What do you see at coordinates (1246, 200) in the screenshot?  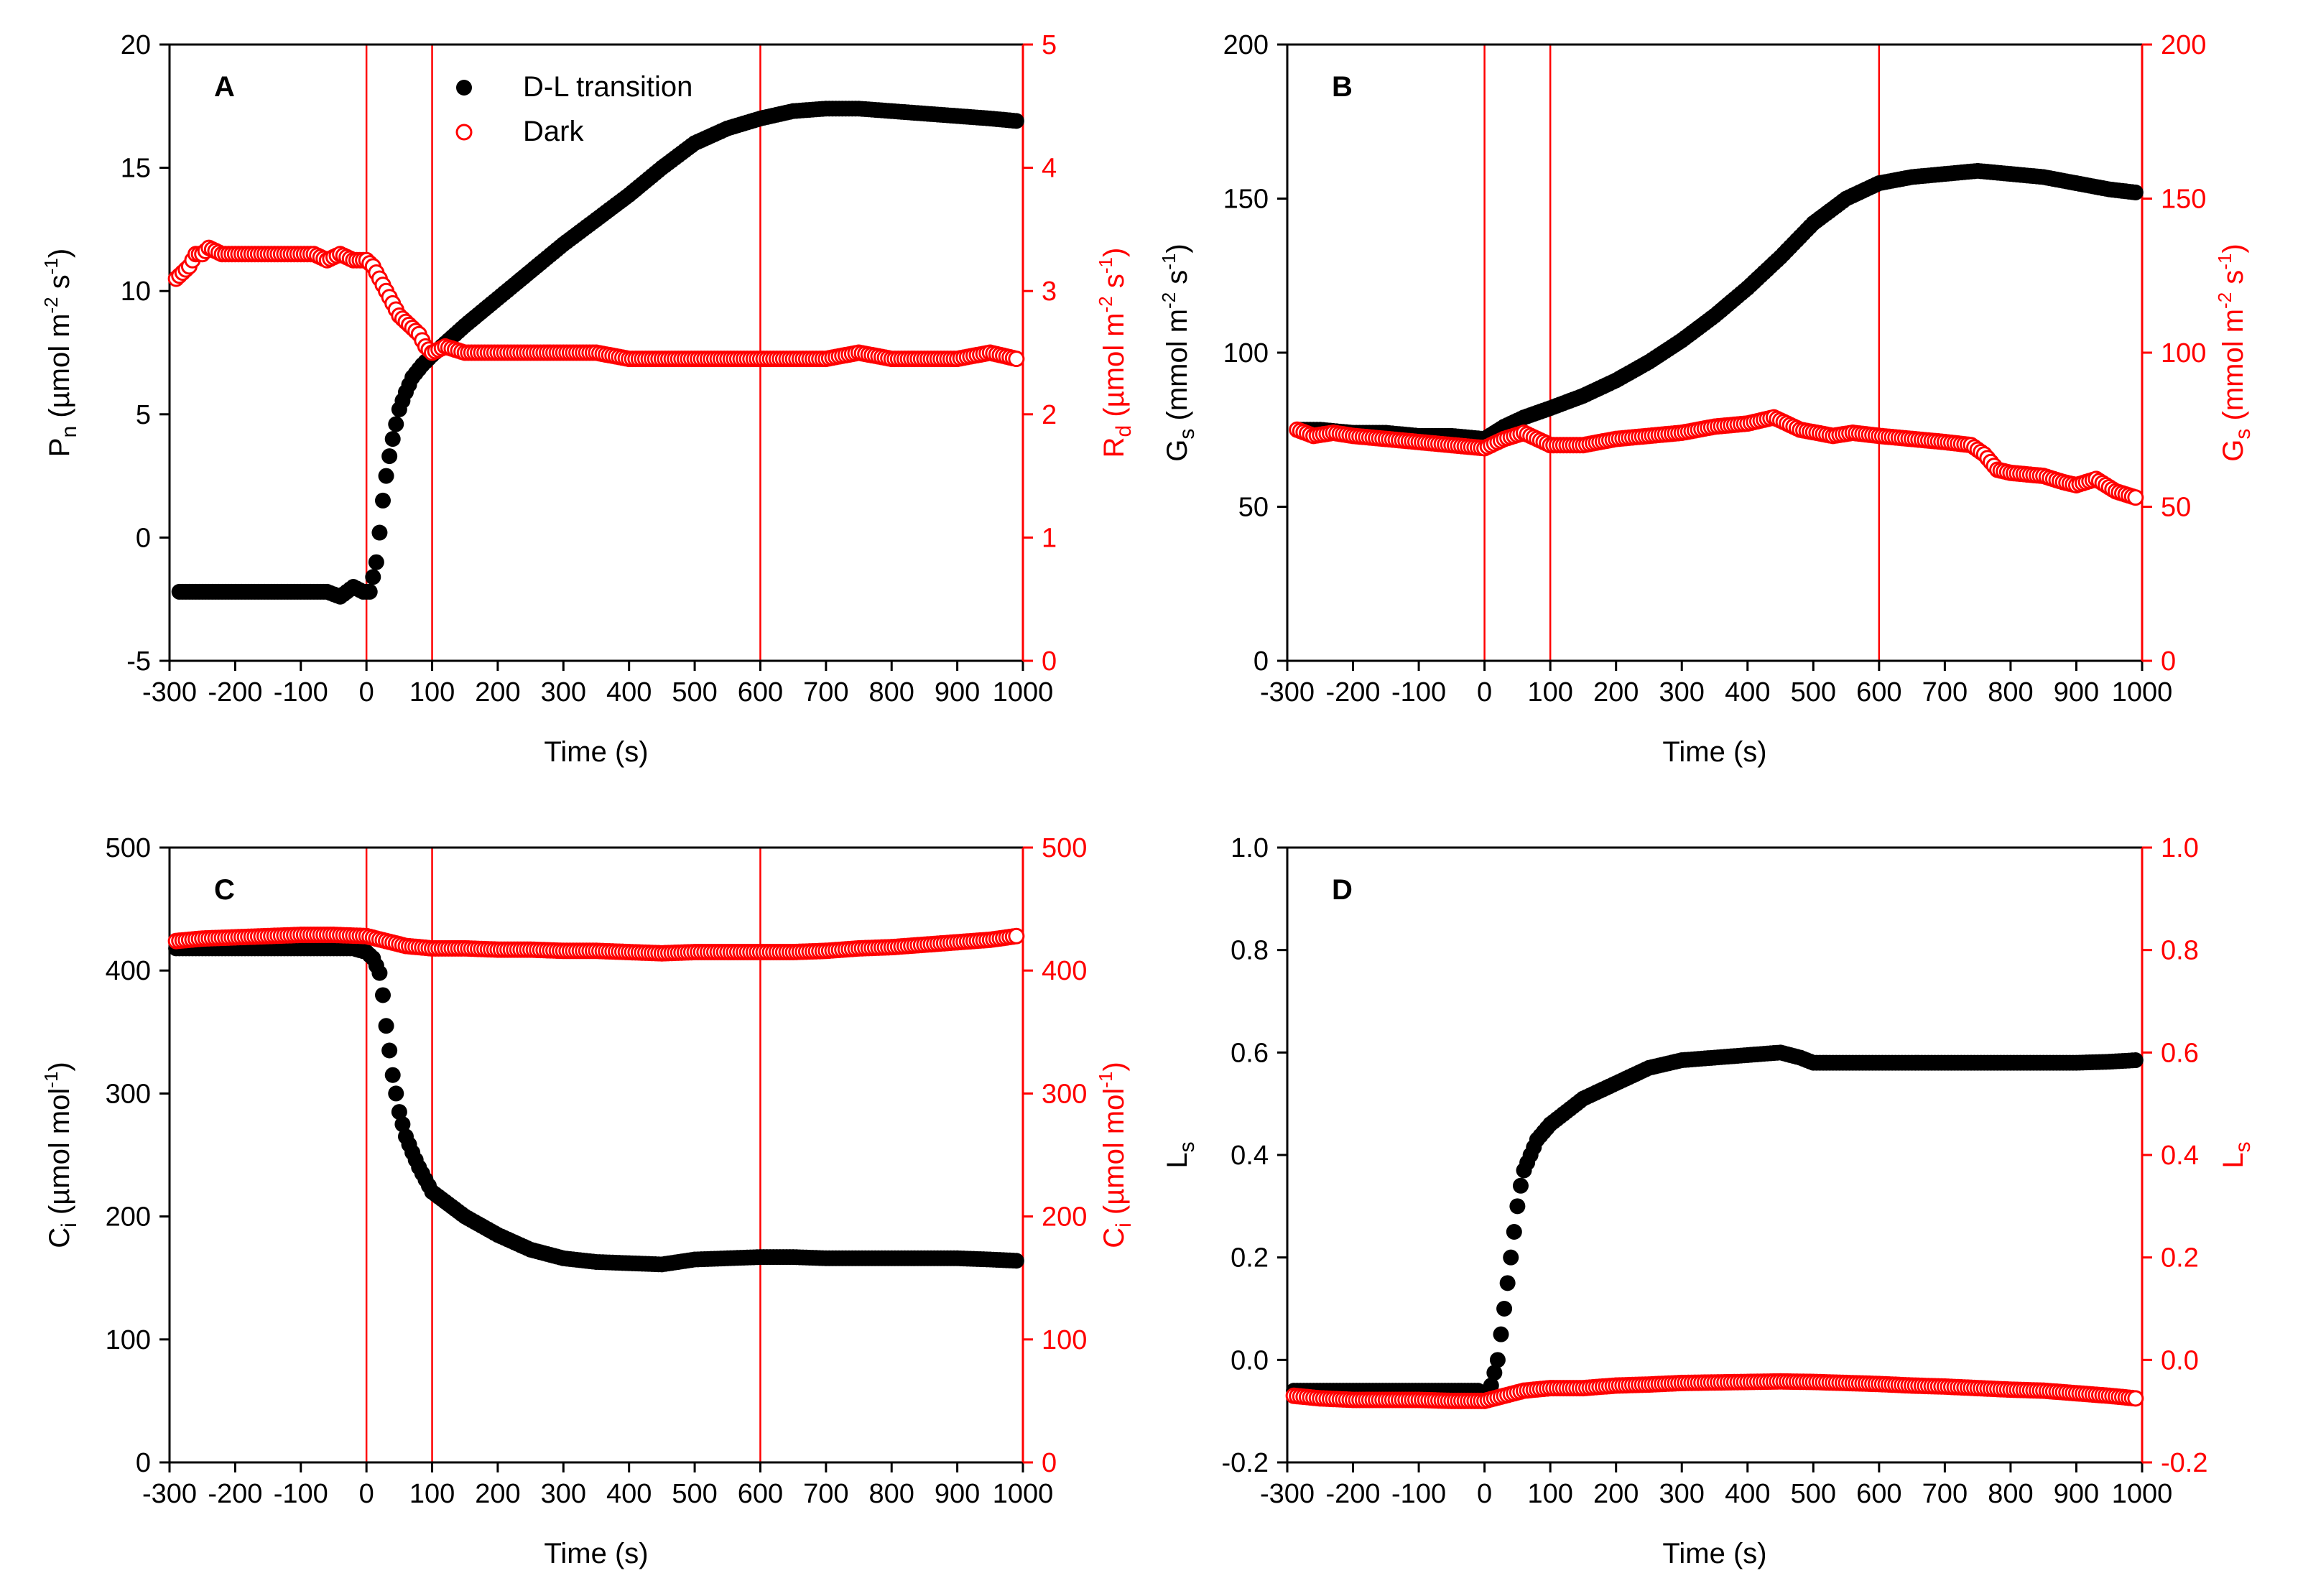 I see `y-left-tick-label: 150` at bounding box center [1246, 200].